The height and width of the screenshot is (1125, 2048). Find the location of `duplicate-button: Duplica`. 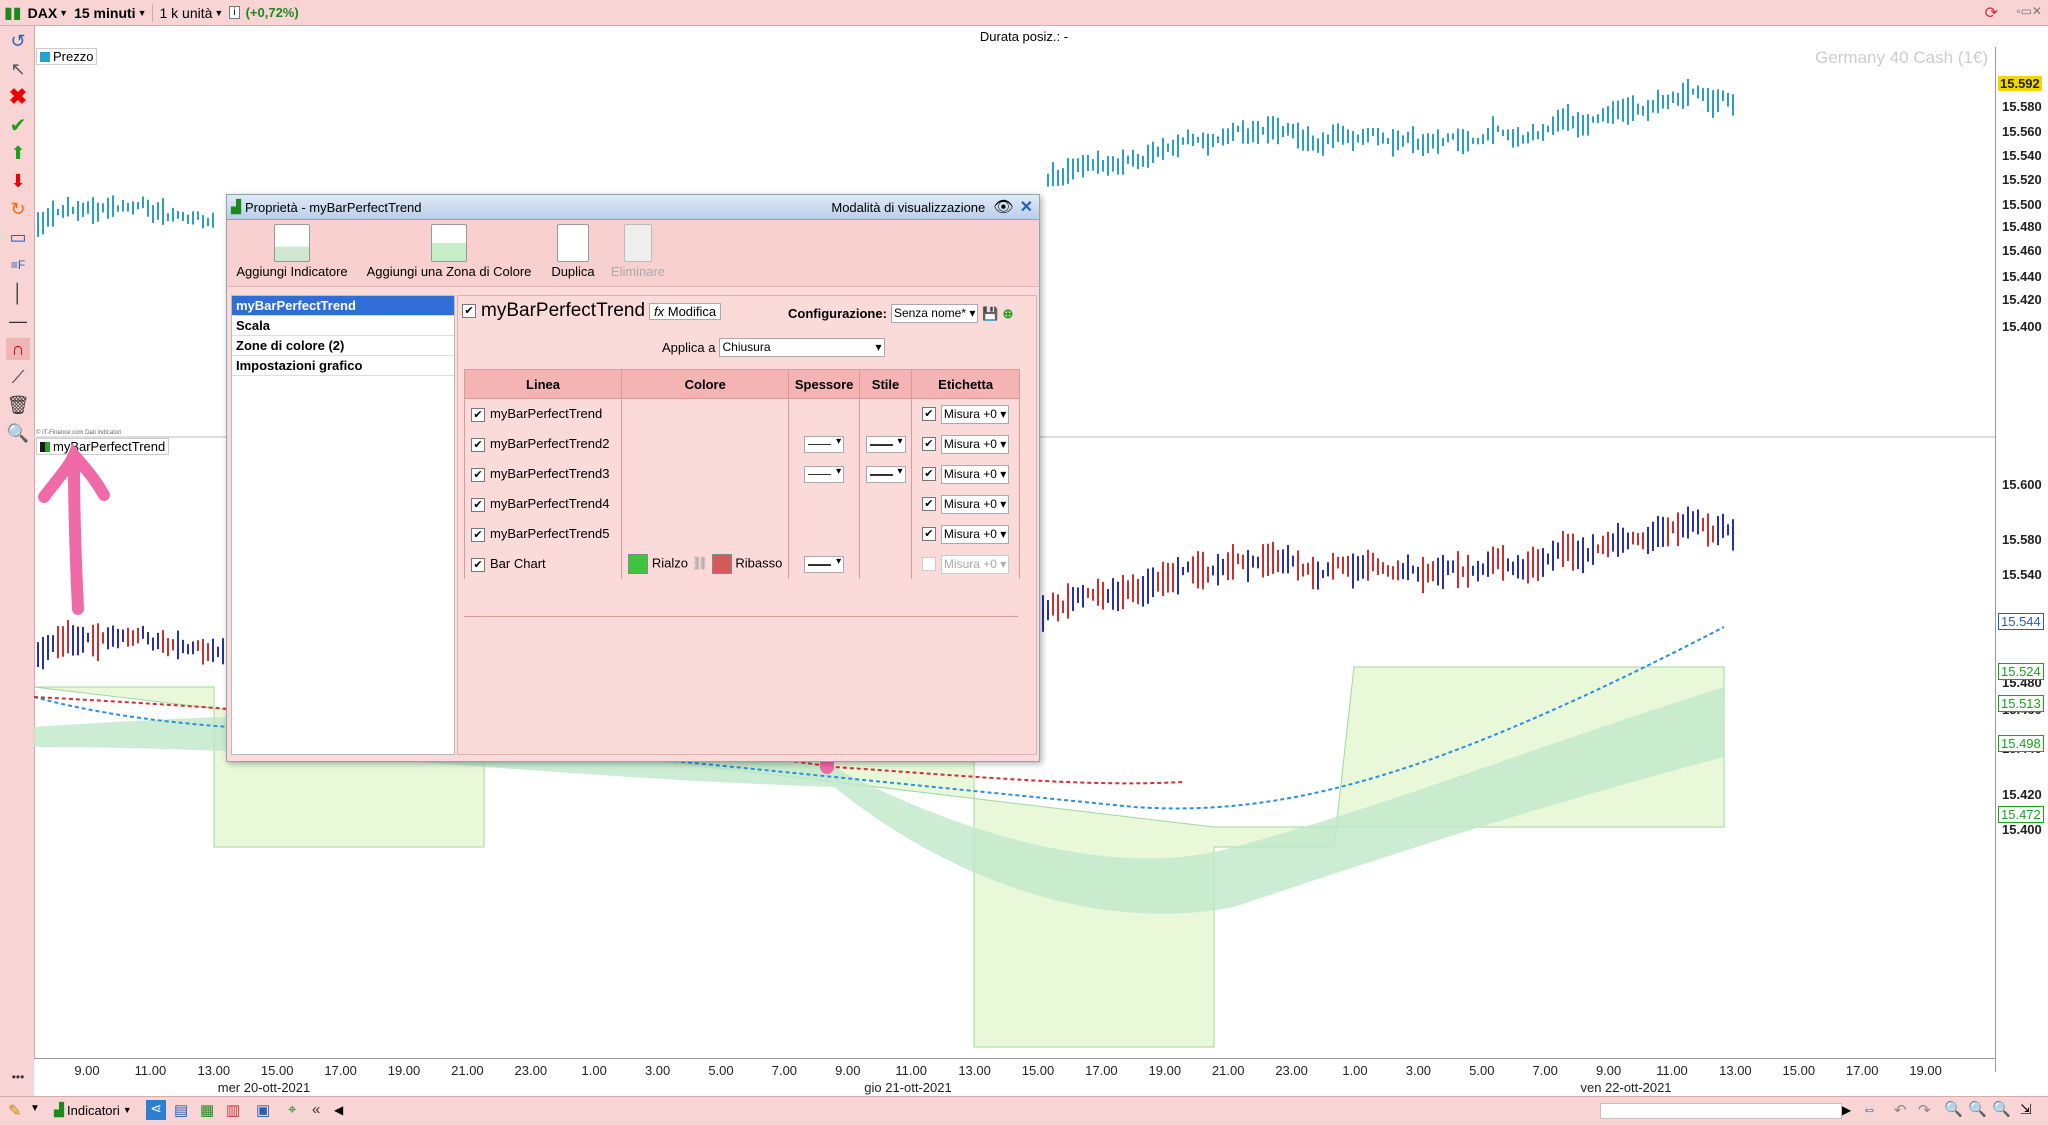

duplicate-button: Duplica is located at coordinates (573, 253).